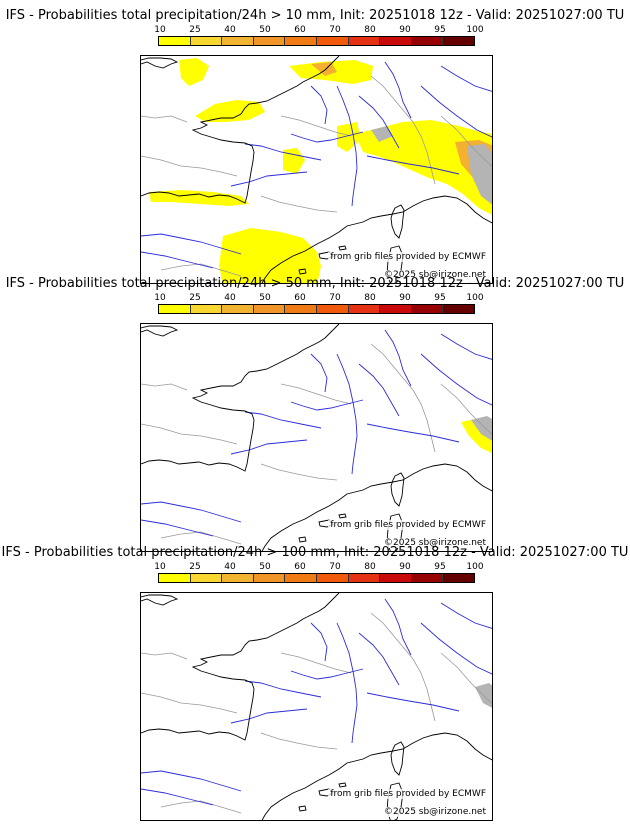  I want to click on precip-area-high, so click(324, 69).